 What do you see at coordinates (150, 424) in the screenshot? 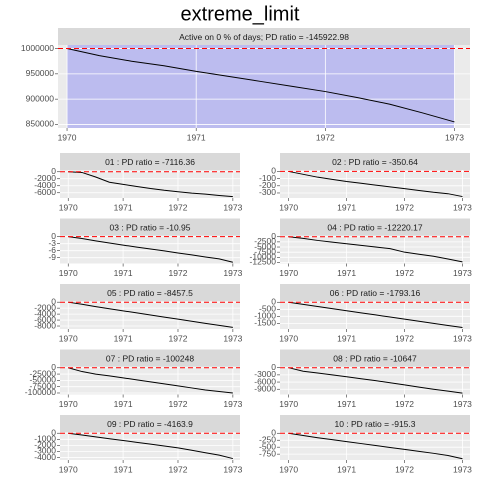
I see `strip-text: 09 : PD ratio = -4163.9` at bounding box center [150, 424].